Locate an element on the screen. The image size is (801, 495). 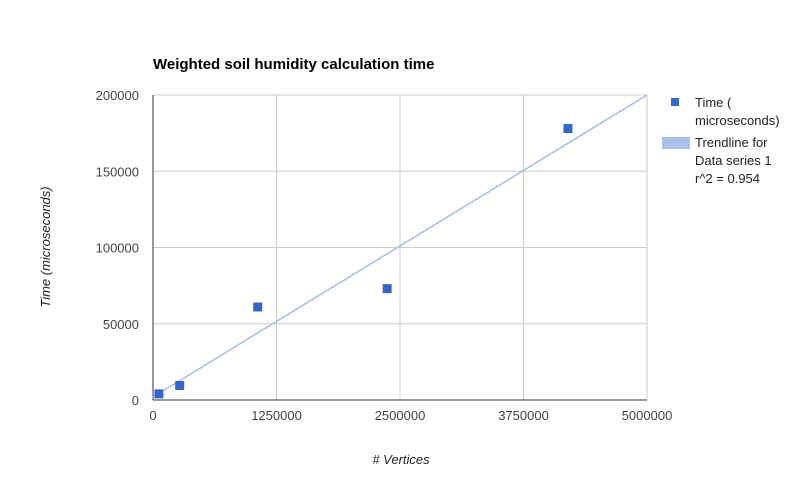
legend-label-trendline: Data series 1 is located at coordinates (733, 160).